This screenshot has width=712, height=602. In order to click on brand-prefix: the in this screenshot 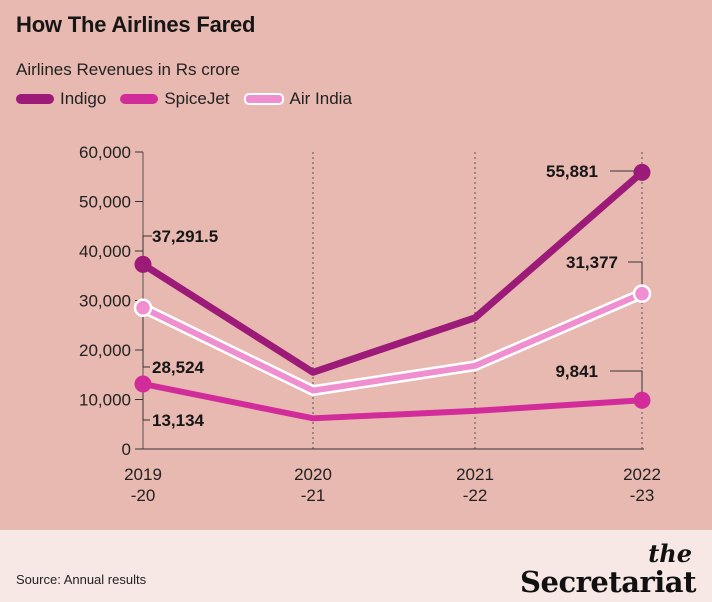, I will do `click(670, 553)`.